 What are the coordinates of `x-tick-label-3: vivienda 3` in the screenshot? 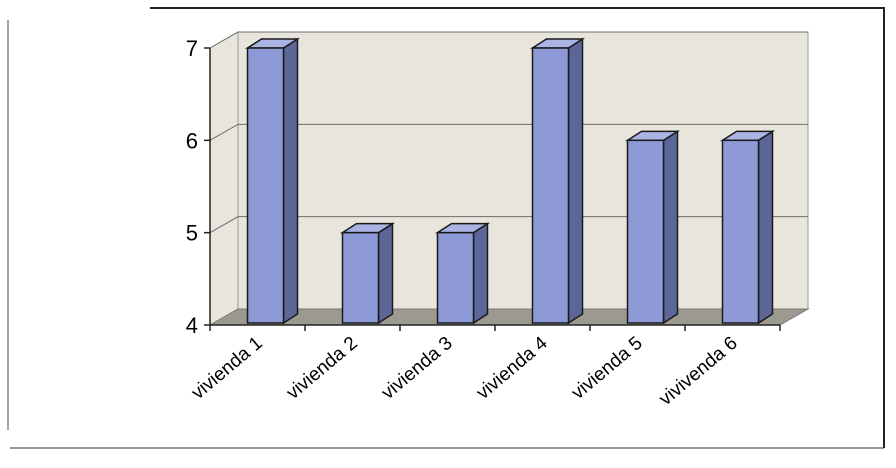 It's located at (417, 368).